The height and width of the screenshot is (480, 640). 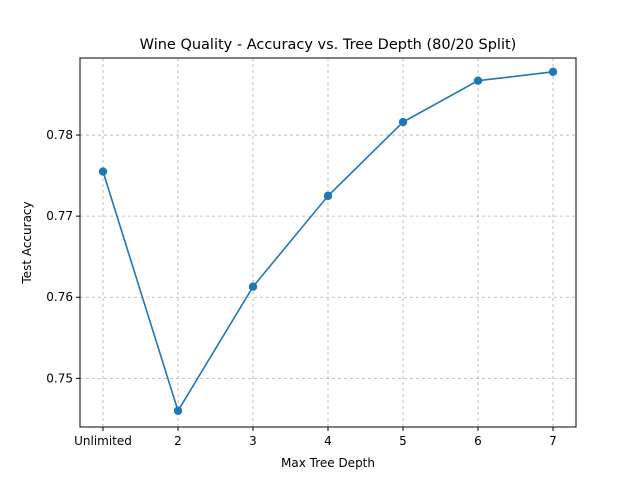 What do you see at coordinates (478, 441) in the screenshot?
I see `x-tick-label: 6` at bounding box center [478, 441].